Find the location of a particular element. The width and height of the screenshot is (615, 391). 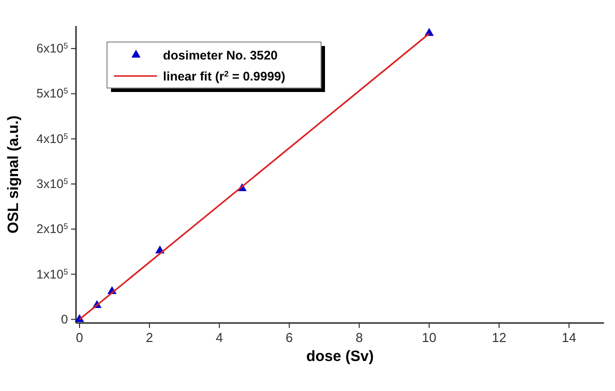

legend-label: dosimeter No. 3520 is located at coordinates (220, 55).